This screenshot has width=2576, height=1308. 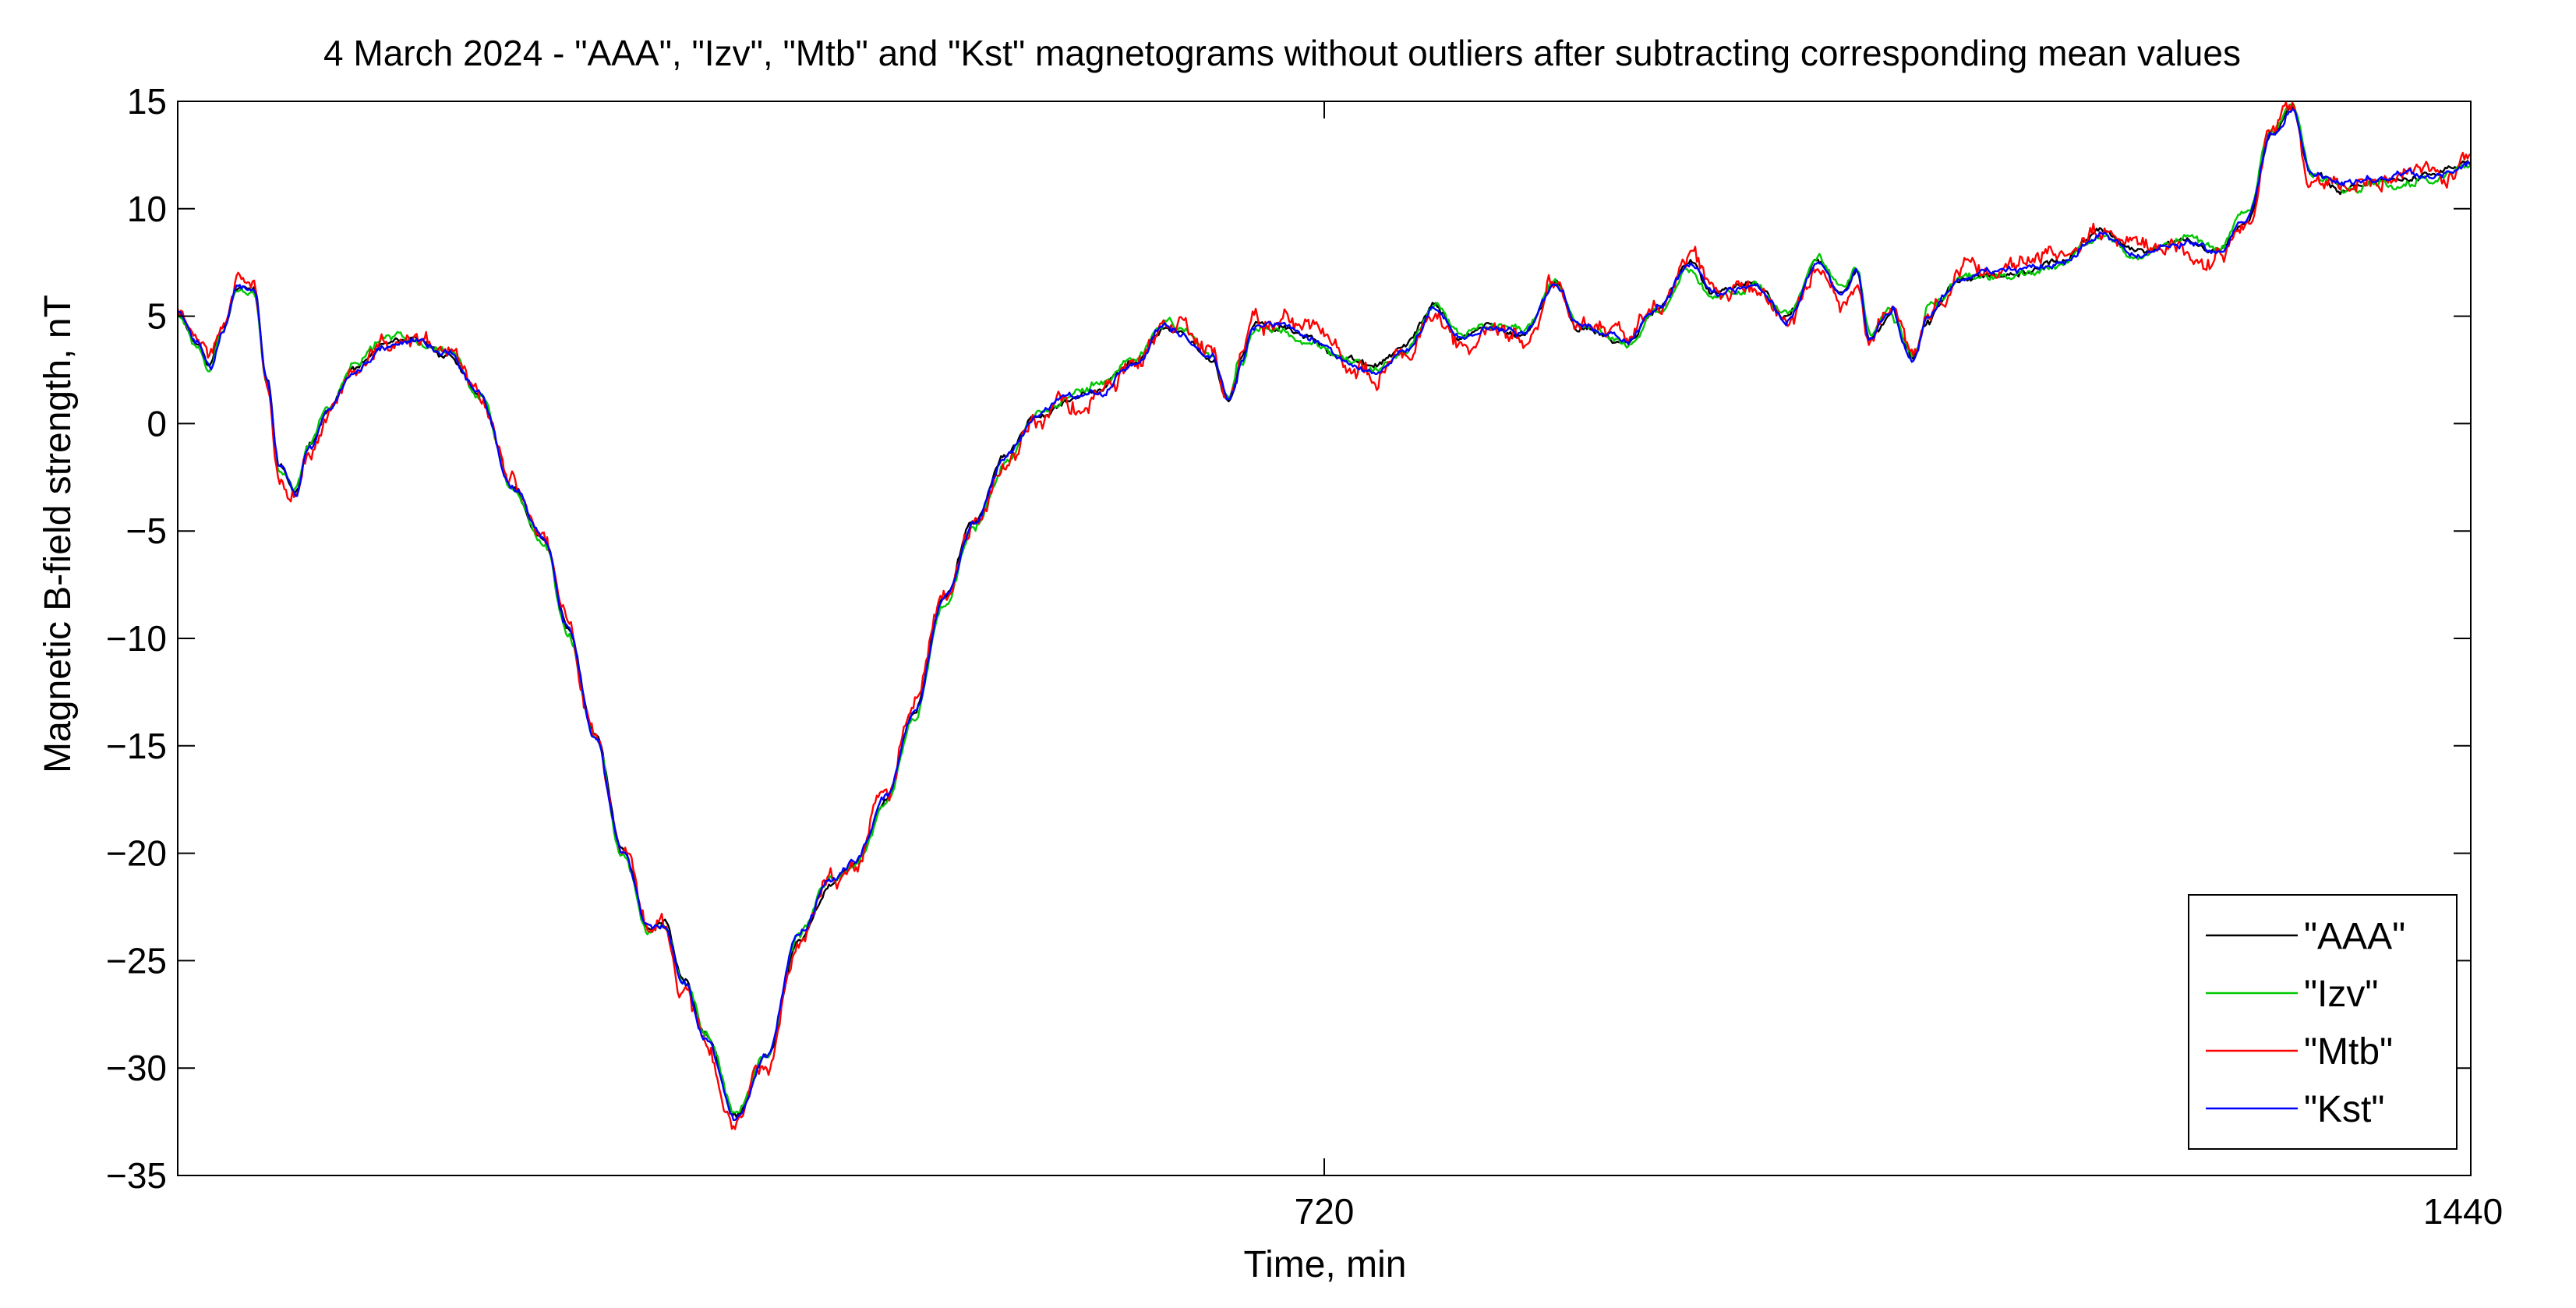 I want to click on y-tick-label: 15, so click(x=147, y=101).